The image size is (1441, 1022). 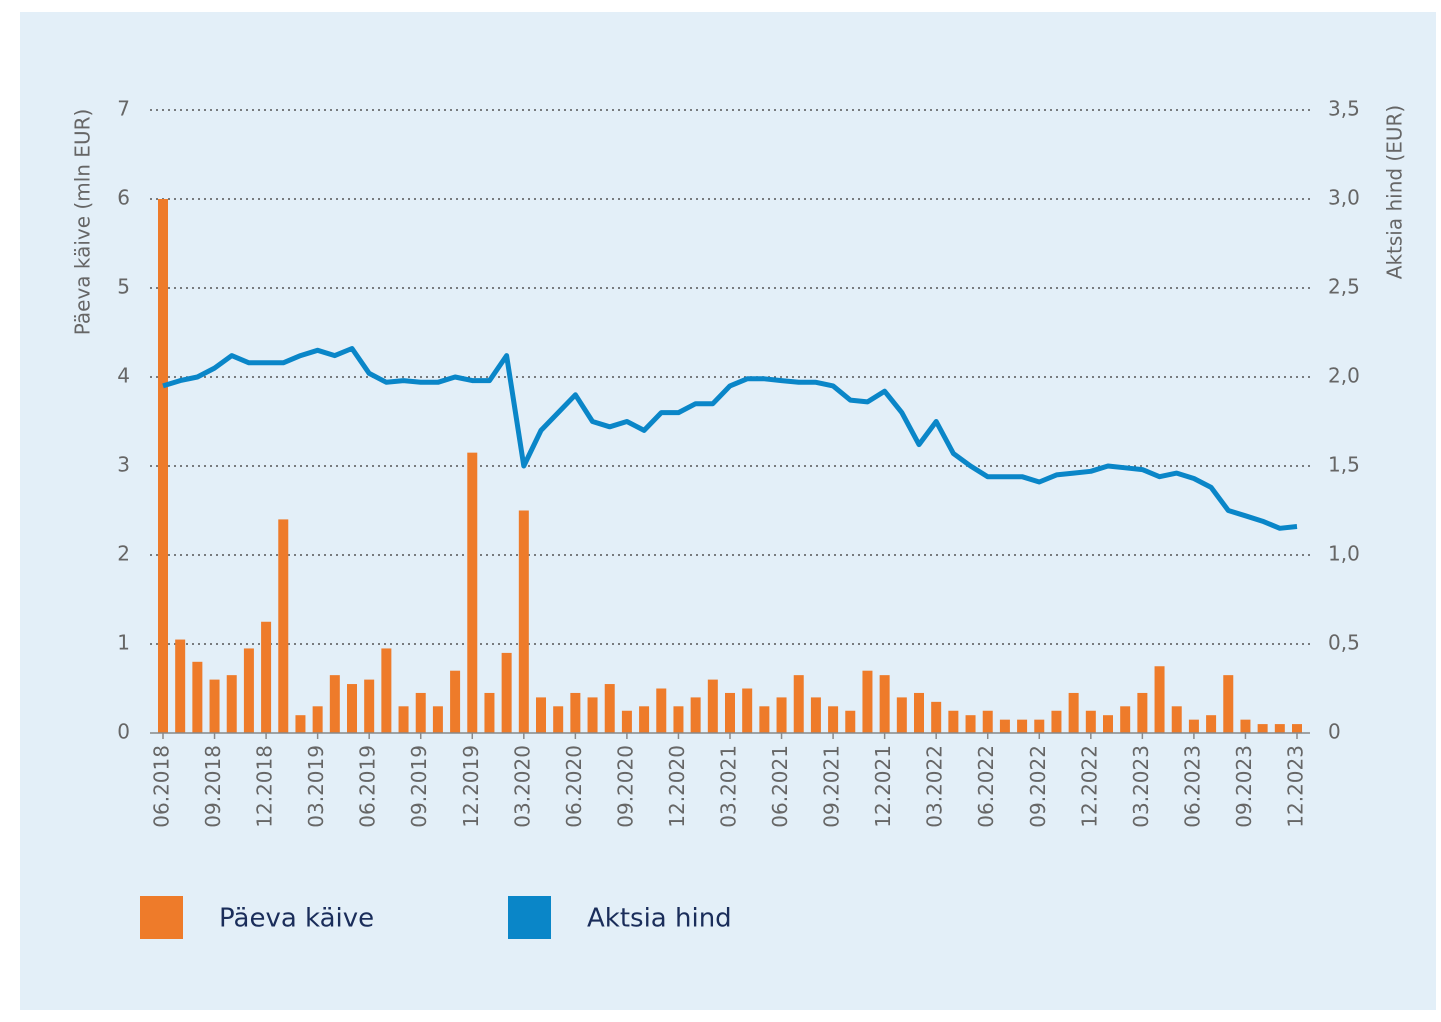 I want to click on x-tick-label: 06.2021, so click(x=780, y=786).